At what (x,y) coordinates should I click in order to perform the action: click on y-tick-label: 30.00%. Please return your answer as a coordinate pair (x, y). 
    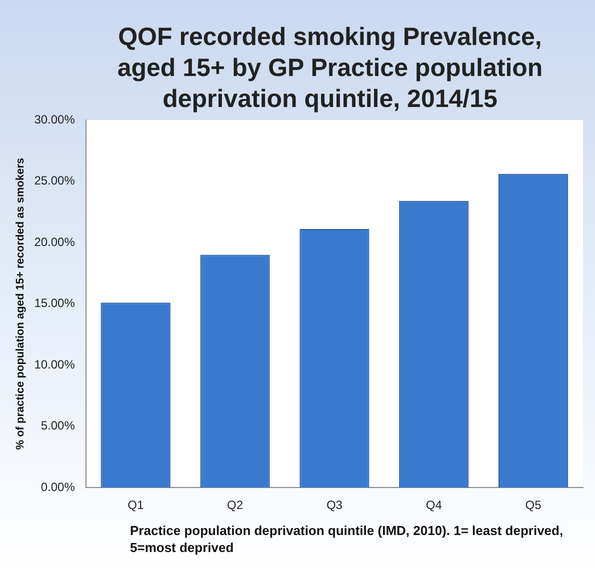
    Looking at the image, I should click on (55, 119).